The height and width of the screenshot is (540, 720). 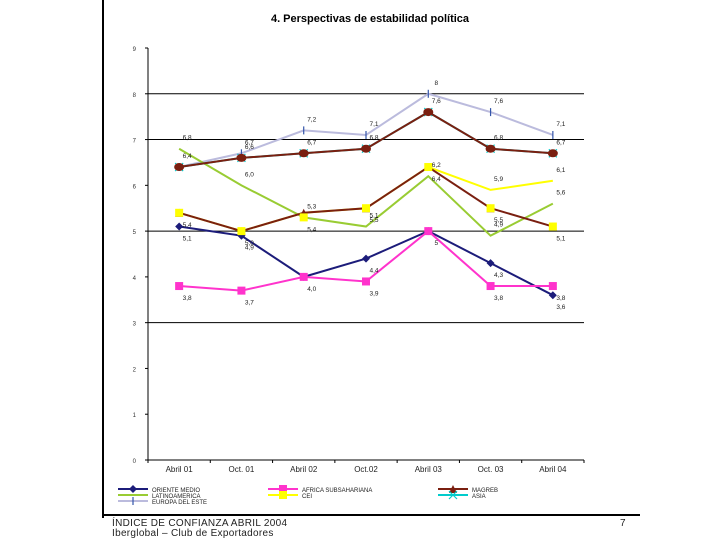 What do you see at coordinates (373, 138) in the screenshot?
I see `data-label: 6,8` at bounding box center [373, 138].